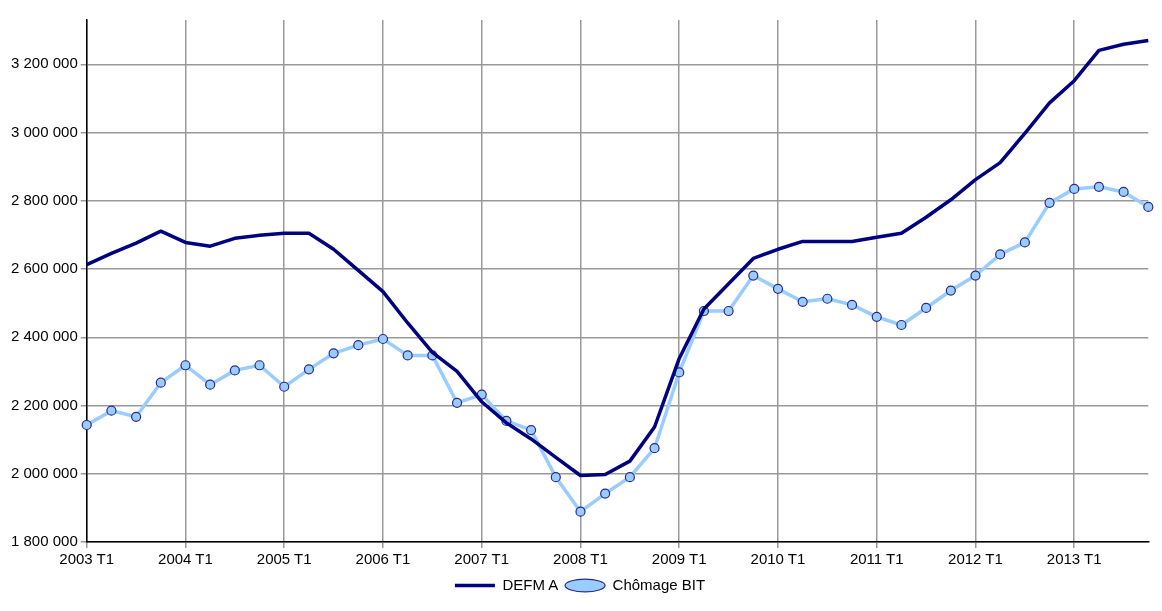 This screenshot has height=611, width=1162. What do you see at coordinates (44, 541) in the screenshot?
I see `y-tick-label: 1 800 000` at bounding box center [44, 541].